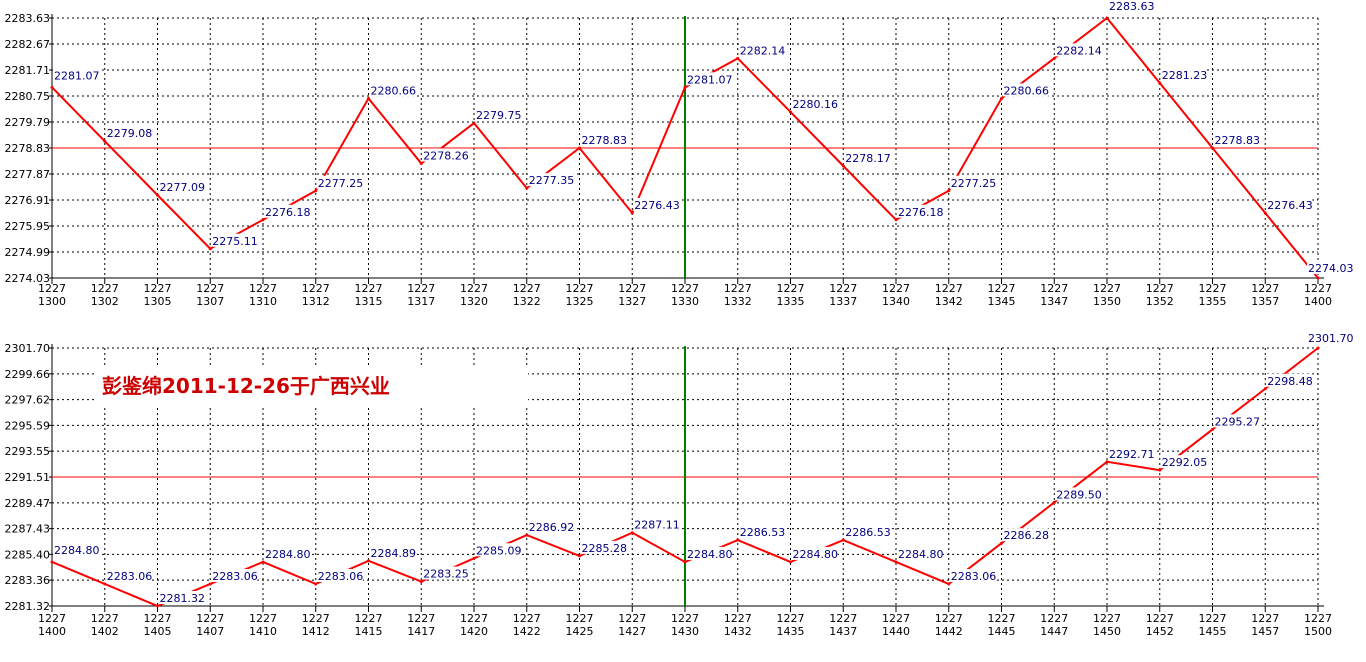 The height and width of the screenshot is (662, 1366). I want to click on x-tick-label-bottom: 1402, so click(105, 631).